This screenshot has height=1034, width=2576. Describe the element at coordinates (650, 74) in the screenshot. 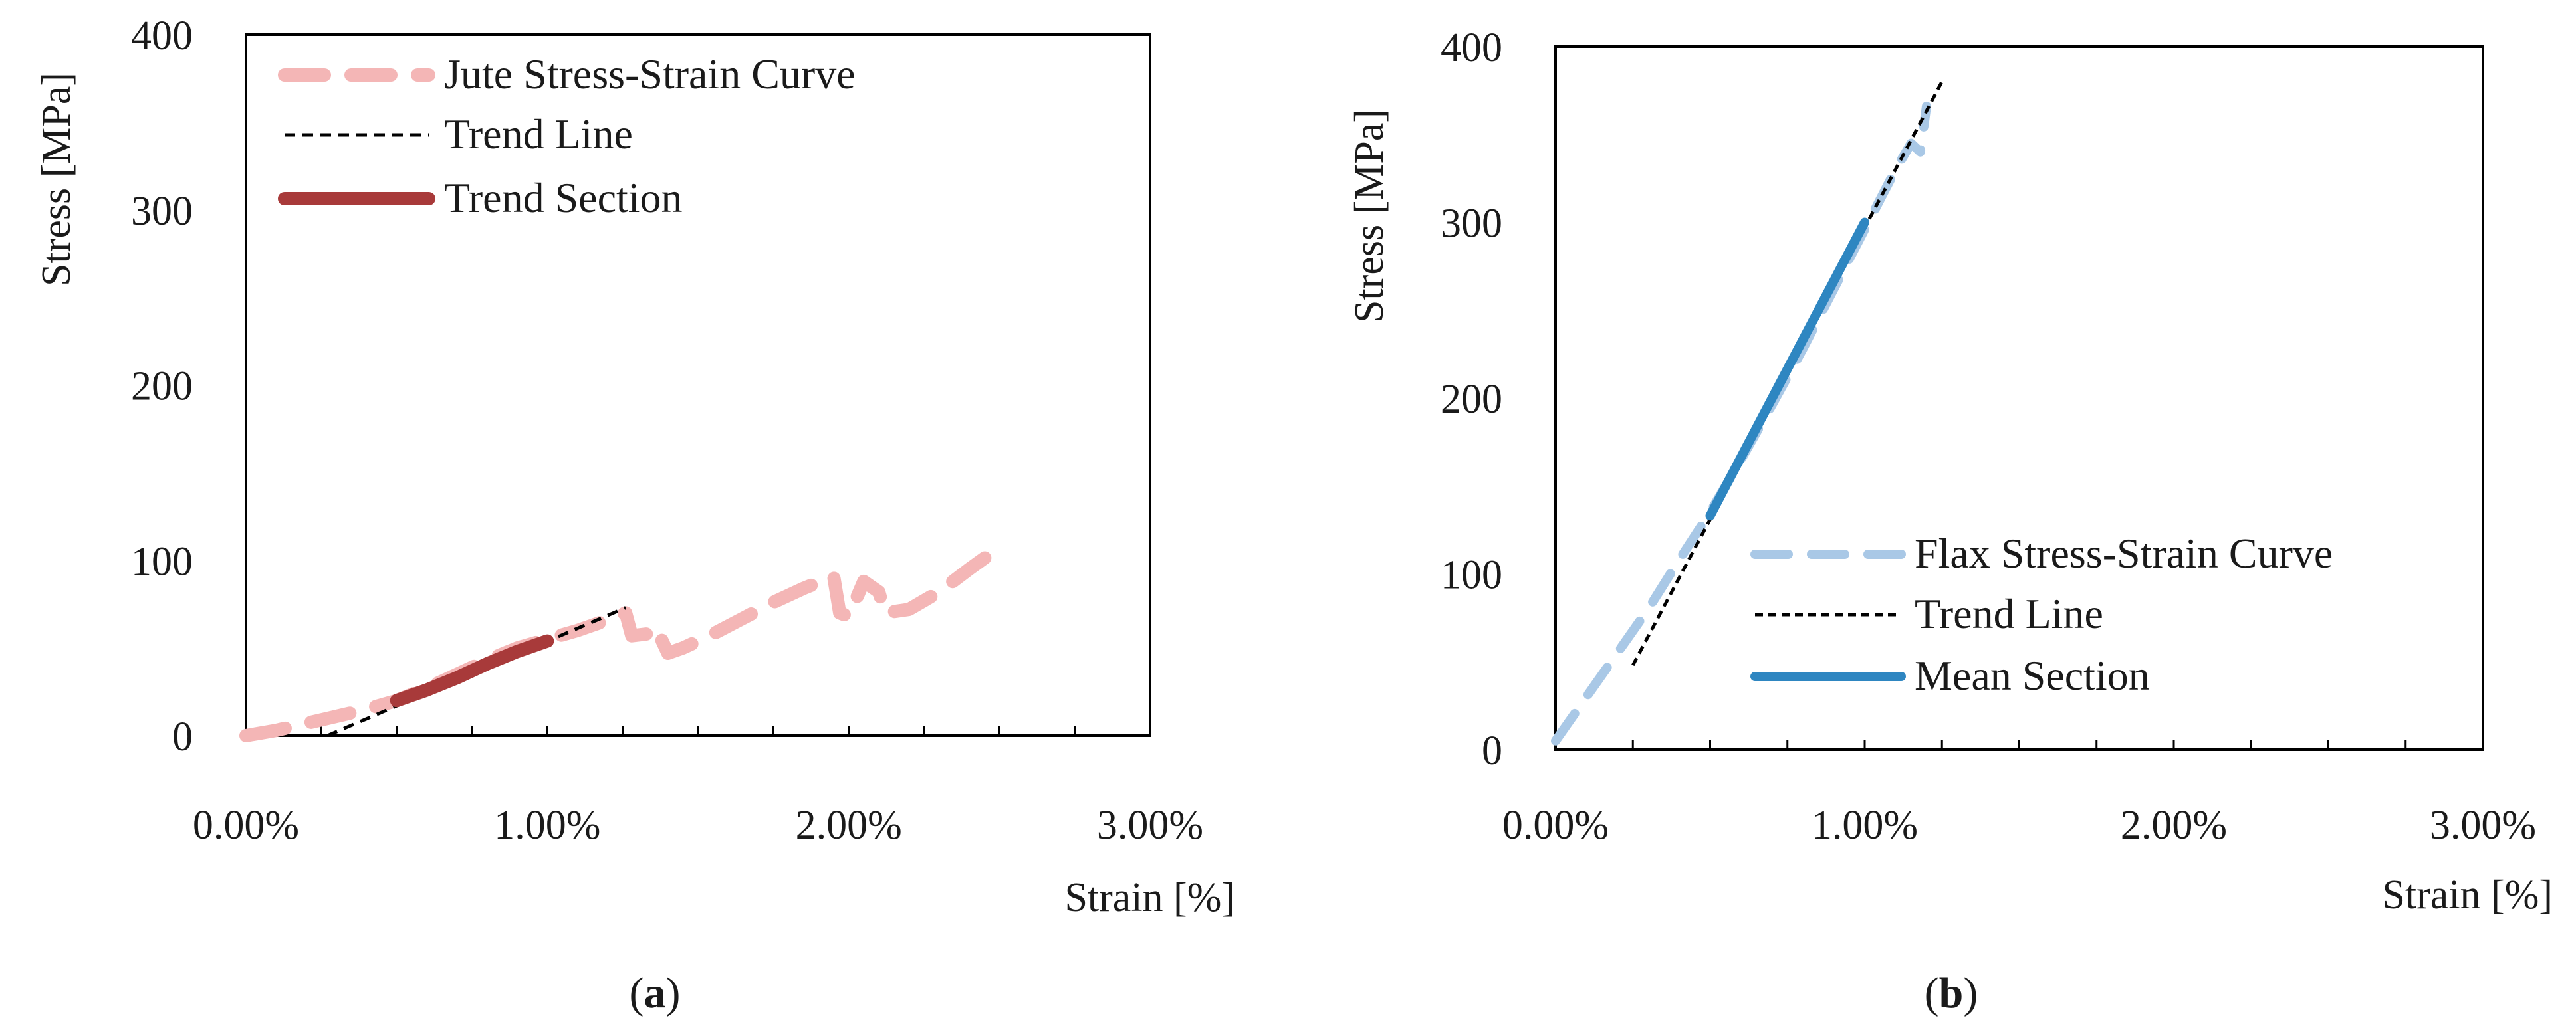

I see `legend-label-jute-curve: Jute Stress-Strain Curve` at that location.